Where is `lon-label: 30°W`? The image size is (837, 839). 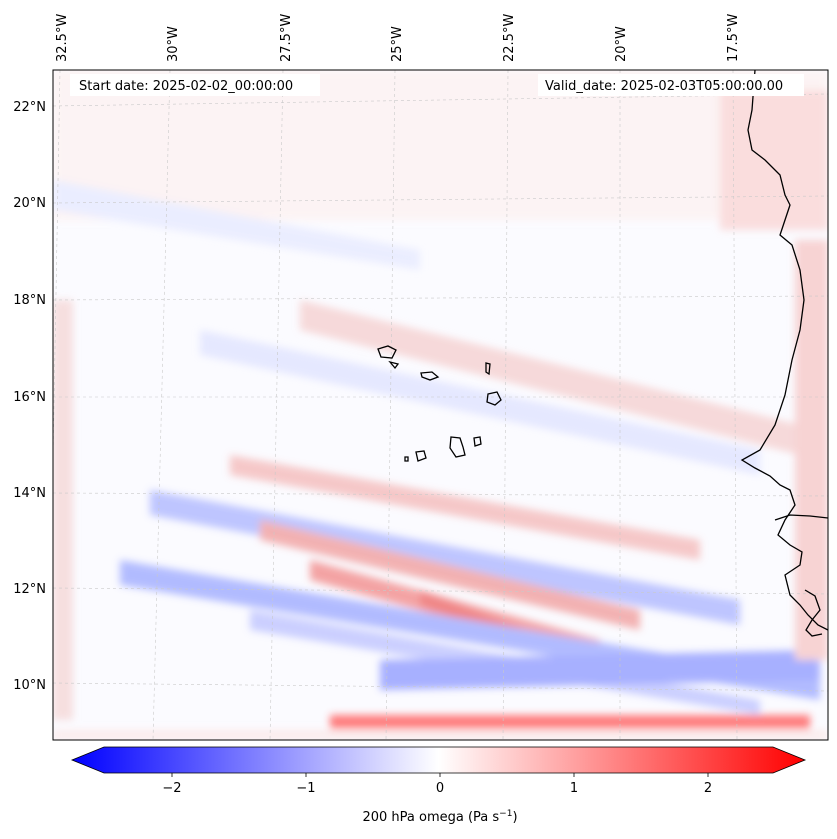 lon-label: 30°W is located at coordinates (173, 44).